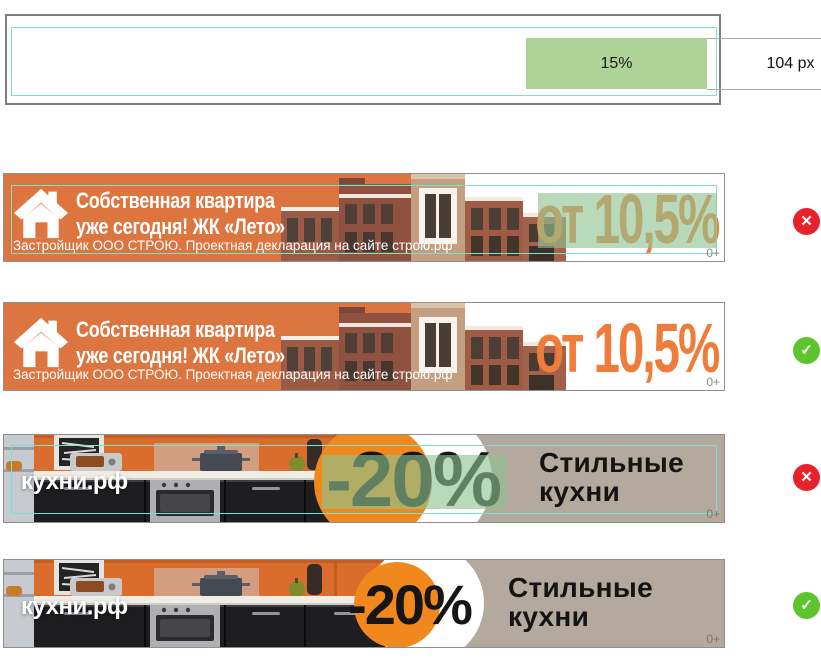 Image resolution: width=821 pixels, height=671 pixels. Describe the element at coordinates (364, 61) in the screenshot. I see `diagram-safe-area-guide` at that location.